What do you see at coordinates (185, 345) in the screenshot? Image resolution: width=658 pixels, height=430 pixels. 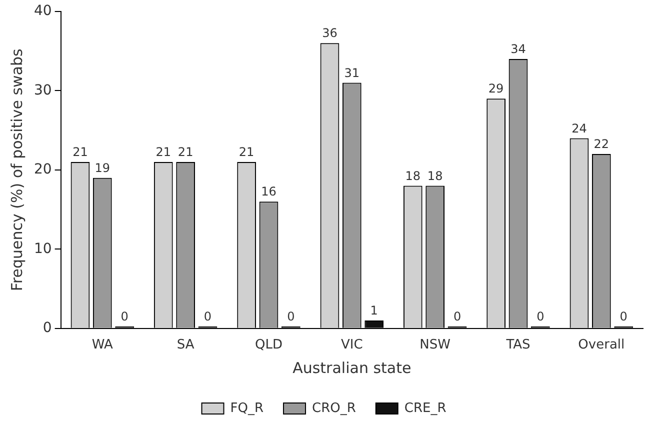 I see `x-tick-label: SA` at bounding box center [185, 345].